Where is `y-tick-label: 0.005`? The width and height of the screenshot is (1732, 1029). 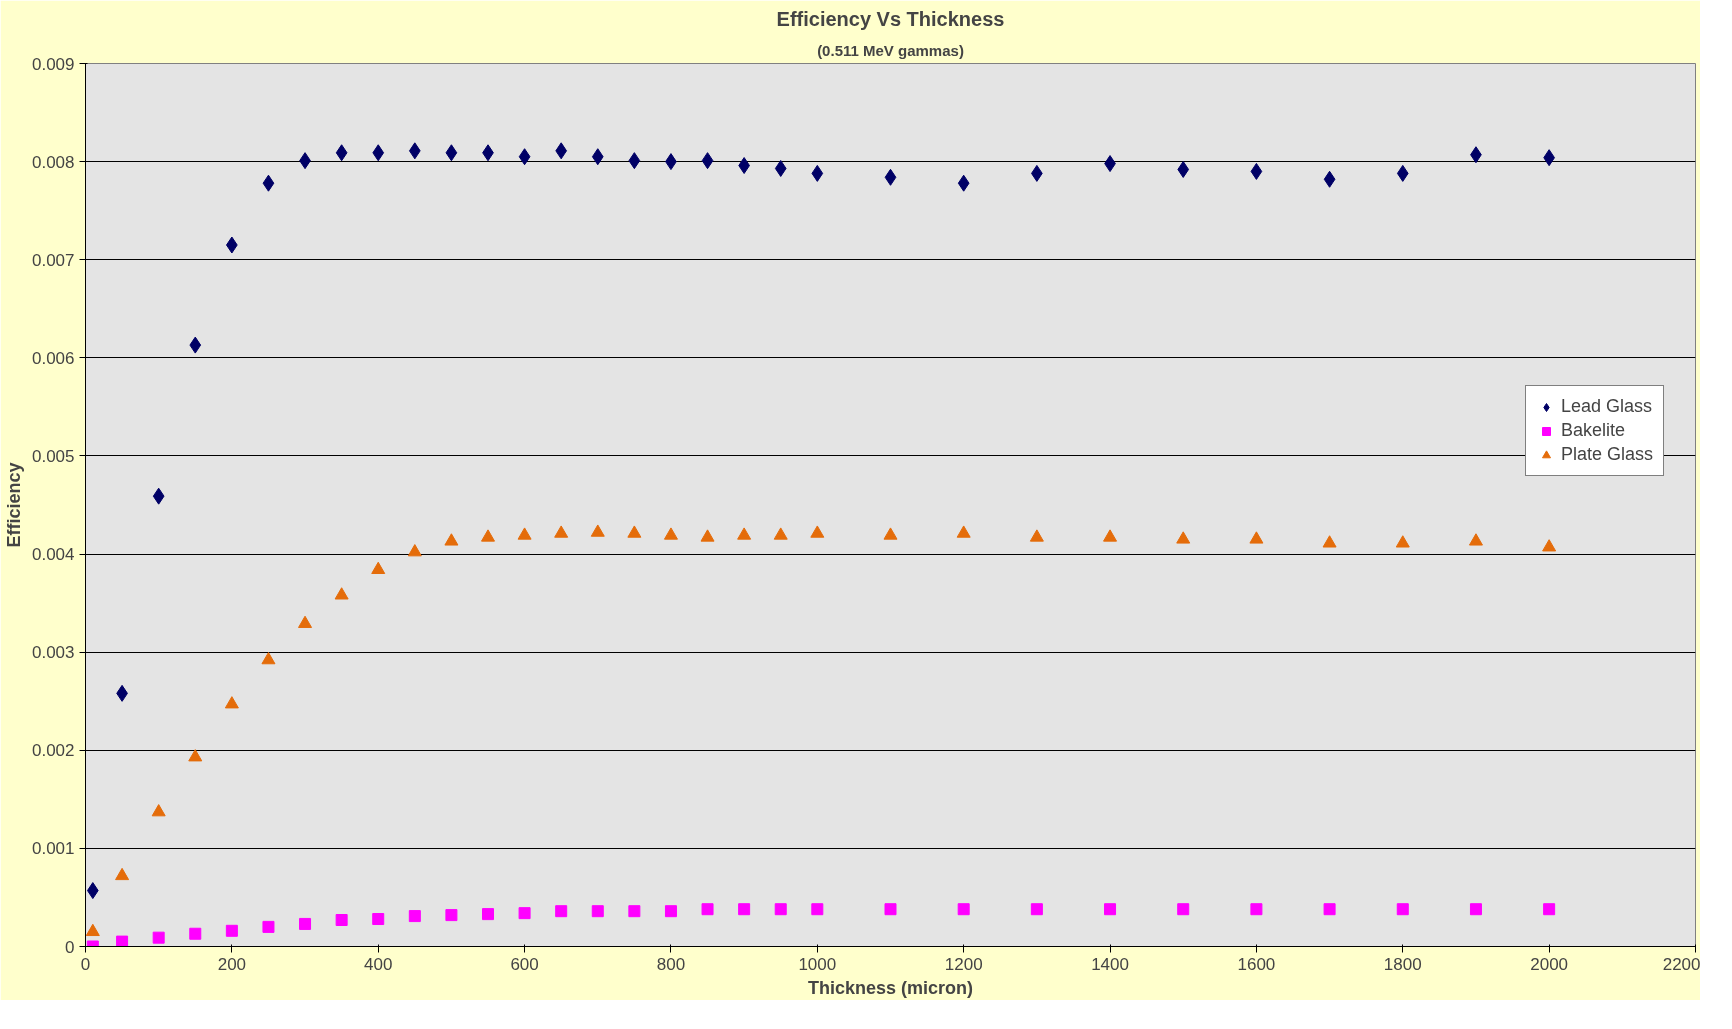
y-tick-label: 0.005 is located at coordinates (53, 456).